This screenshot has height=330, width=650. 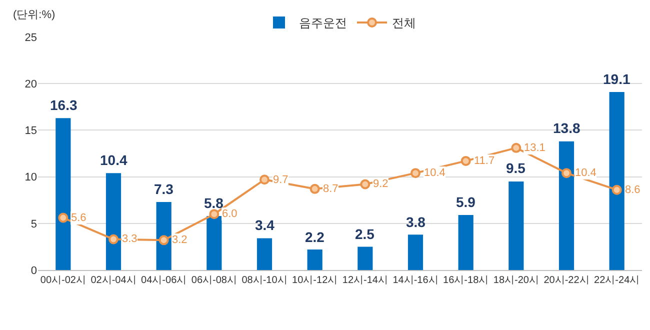 I want to click on data-label: 6.0, so click(x=230, y=214).